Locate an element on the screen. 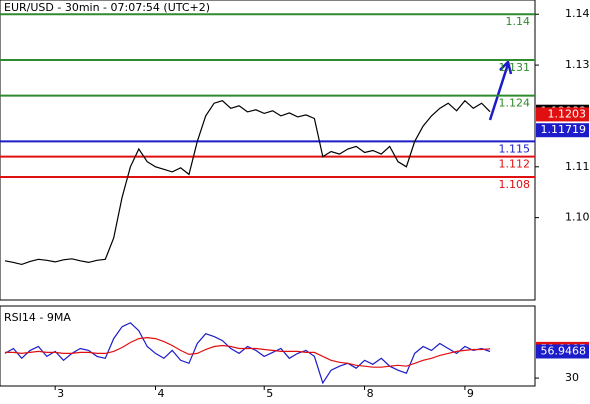  chart-title: EUR/USD - 30min - 07:07:54 (UTC+2) is located at coordinates (107, 7).